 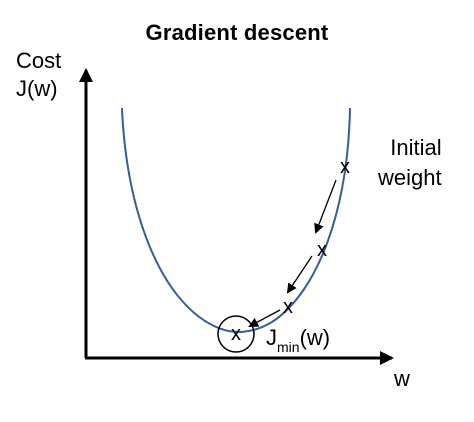 I want to click on jmin-suffix: (w), so click(x=315, y=337).